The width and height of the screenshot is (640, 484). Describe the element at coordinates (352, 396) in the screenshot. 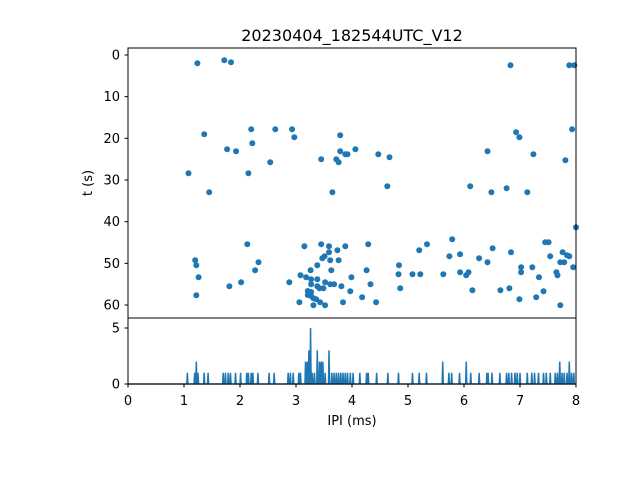

I see `histogram-x-ticks: 0 1 2 3 4 5 6 7 8` at that location.